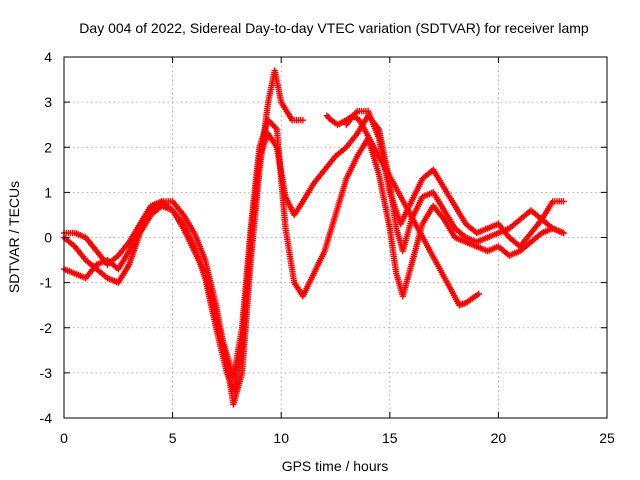 Image resolution: width=640 pixels, height=480 pixels. Describe the element at coordinates (390, 438) in the screenshot. I see `x-tick-label: 15` at that location.